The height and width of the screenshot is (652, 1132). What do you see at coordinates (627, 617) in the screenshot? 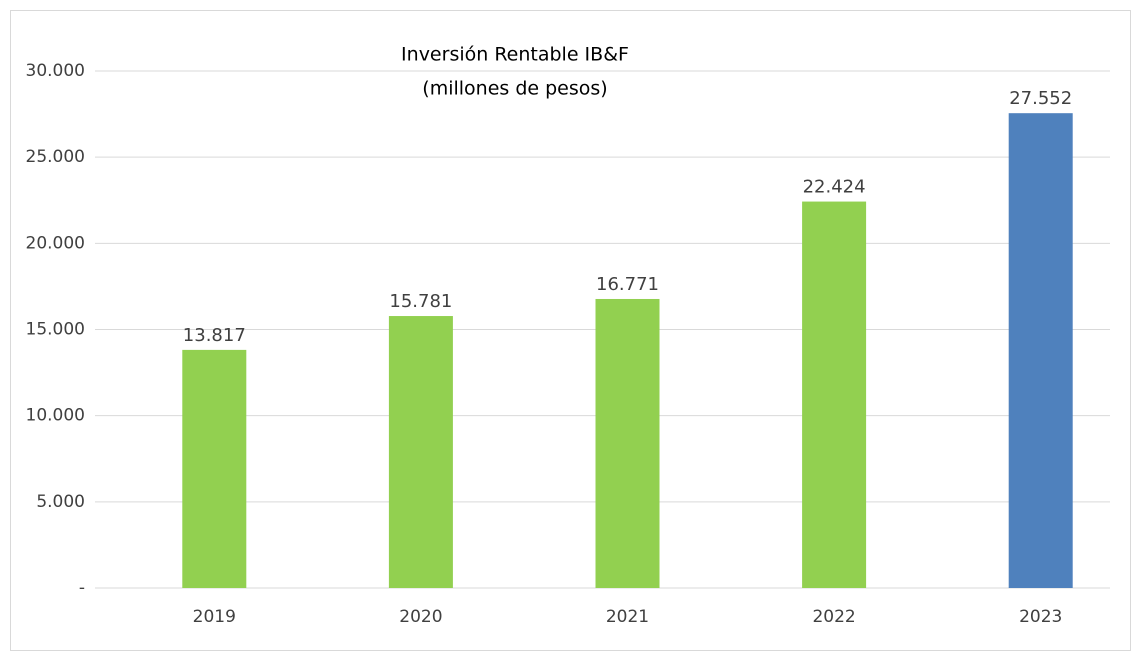
I see `x-tick-label: 2021` at bounding box center [627, 617].